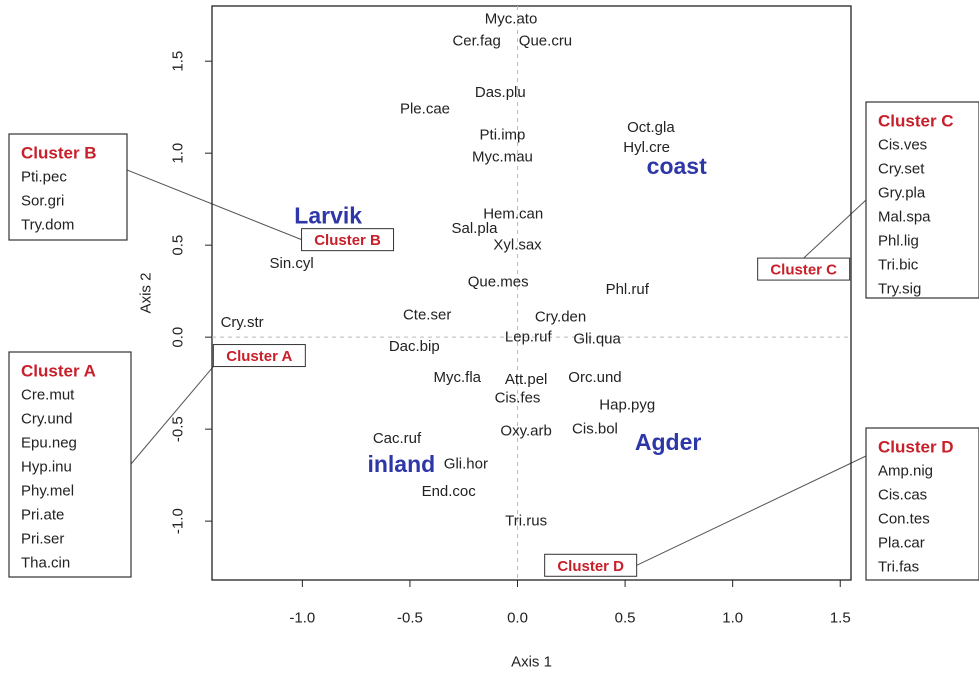  What do you see at coordinates (651, 127) in the screenshot?
I see `species-label: Oct.gla` at bounding box center [651, 127].